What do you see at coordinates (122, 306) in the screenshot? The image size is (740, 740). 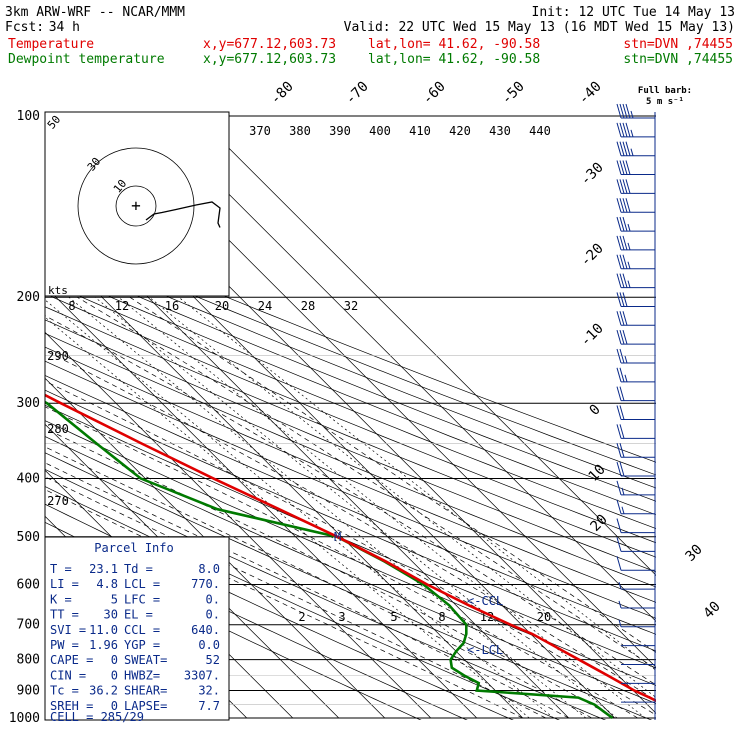 I see `mixing-ratio-label: 12` at bounding box center [122, 306].